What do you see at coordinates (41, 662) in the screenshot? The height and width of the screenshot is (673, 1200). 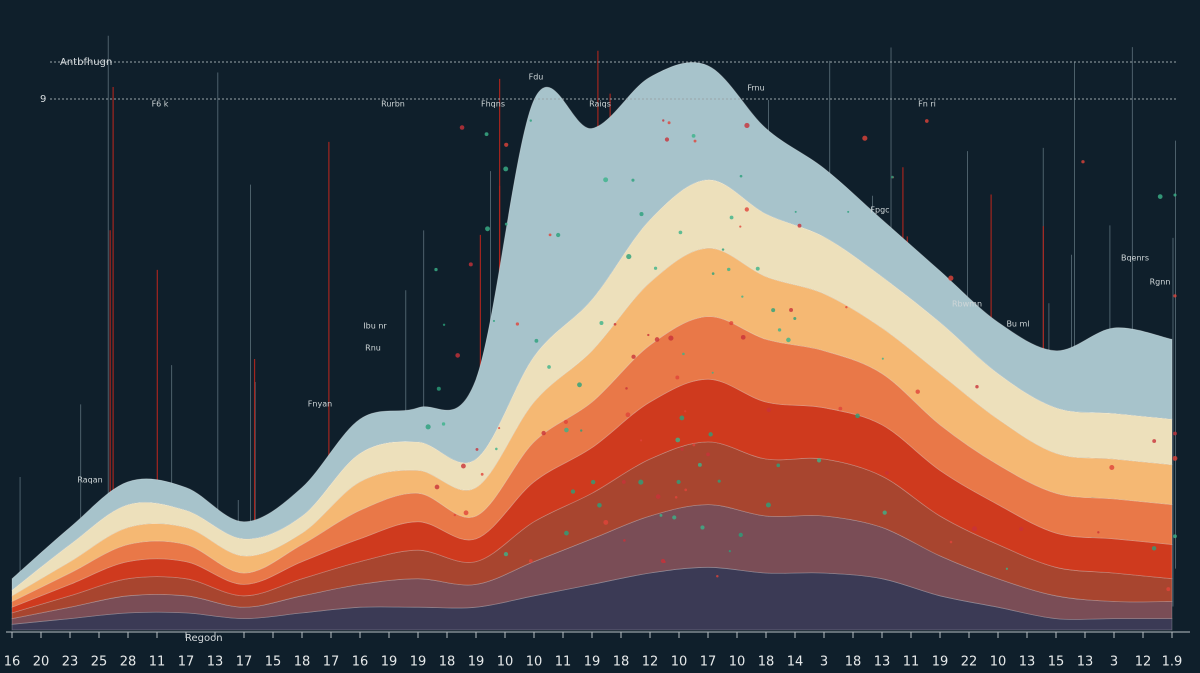 I see `x-tick-label: 20` at bounding box center [41, 662].